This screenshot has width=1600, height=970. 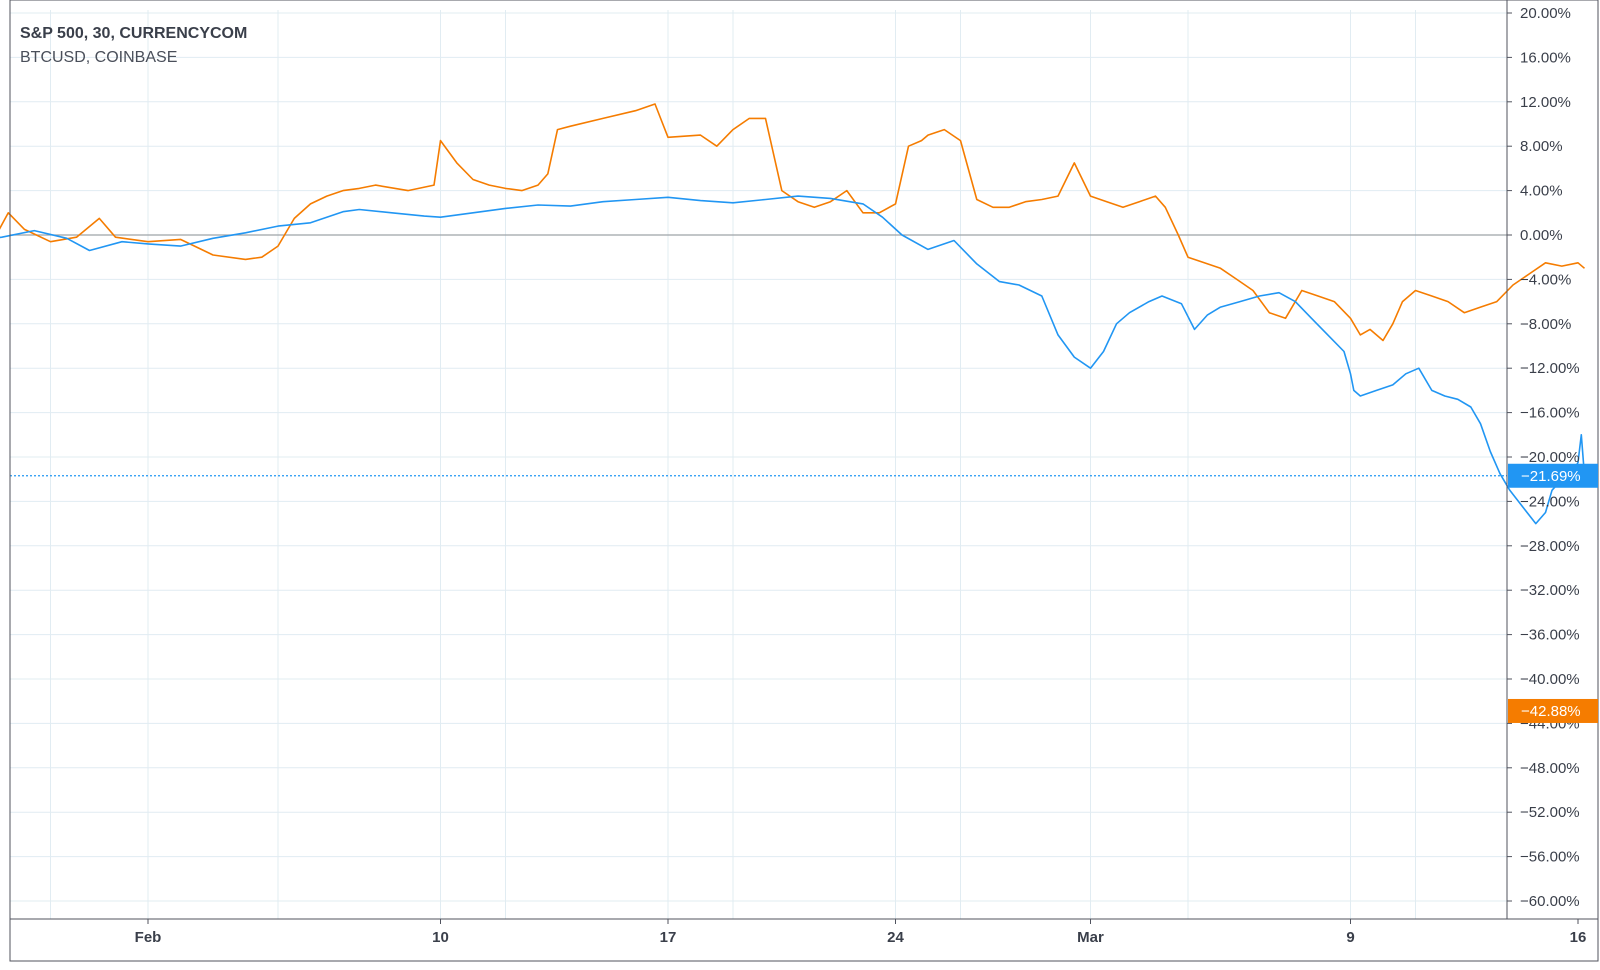 I want to click on y-tick-label: 20.00%, so click(x=1545, y=13).